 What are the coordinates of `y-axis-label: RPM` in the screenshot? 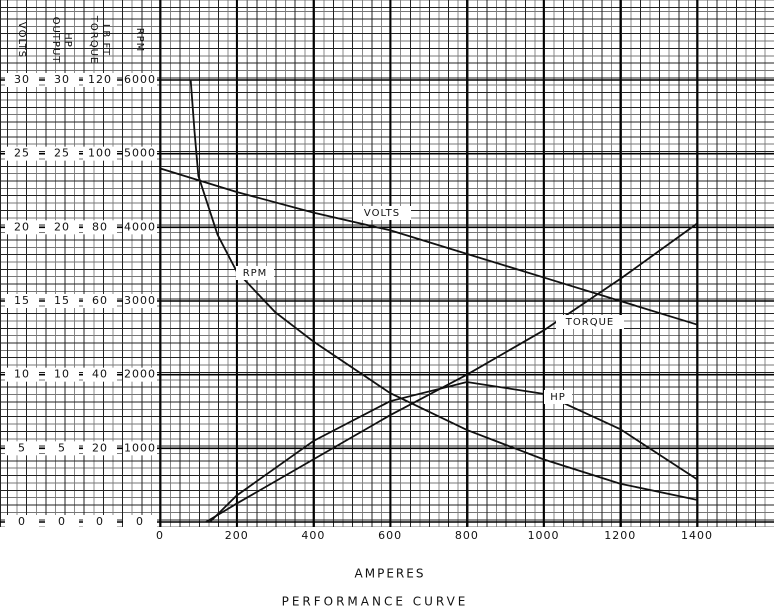 It's located at (139, 40).